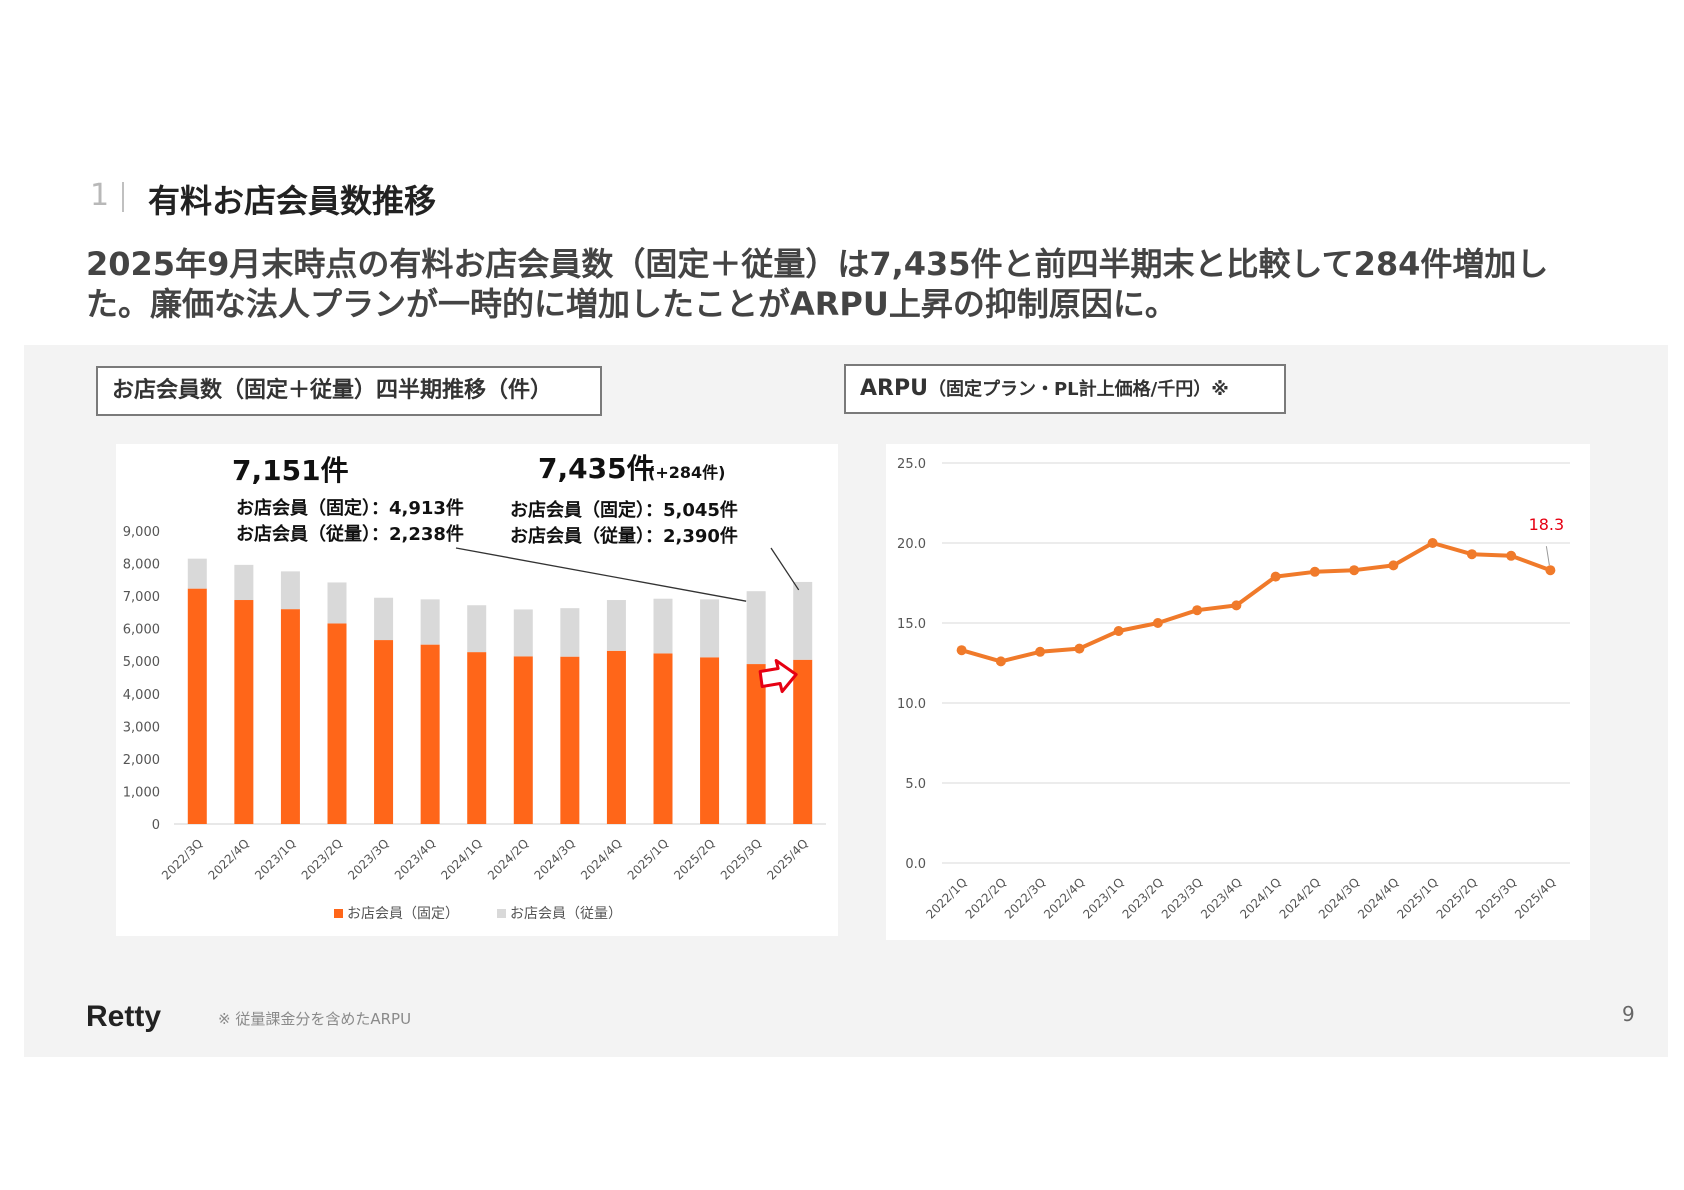  I want to click on arpu-series-line, so click(1256, 602).